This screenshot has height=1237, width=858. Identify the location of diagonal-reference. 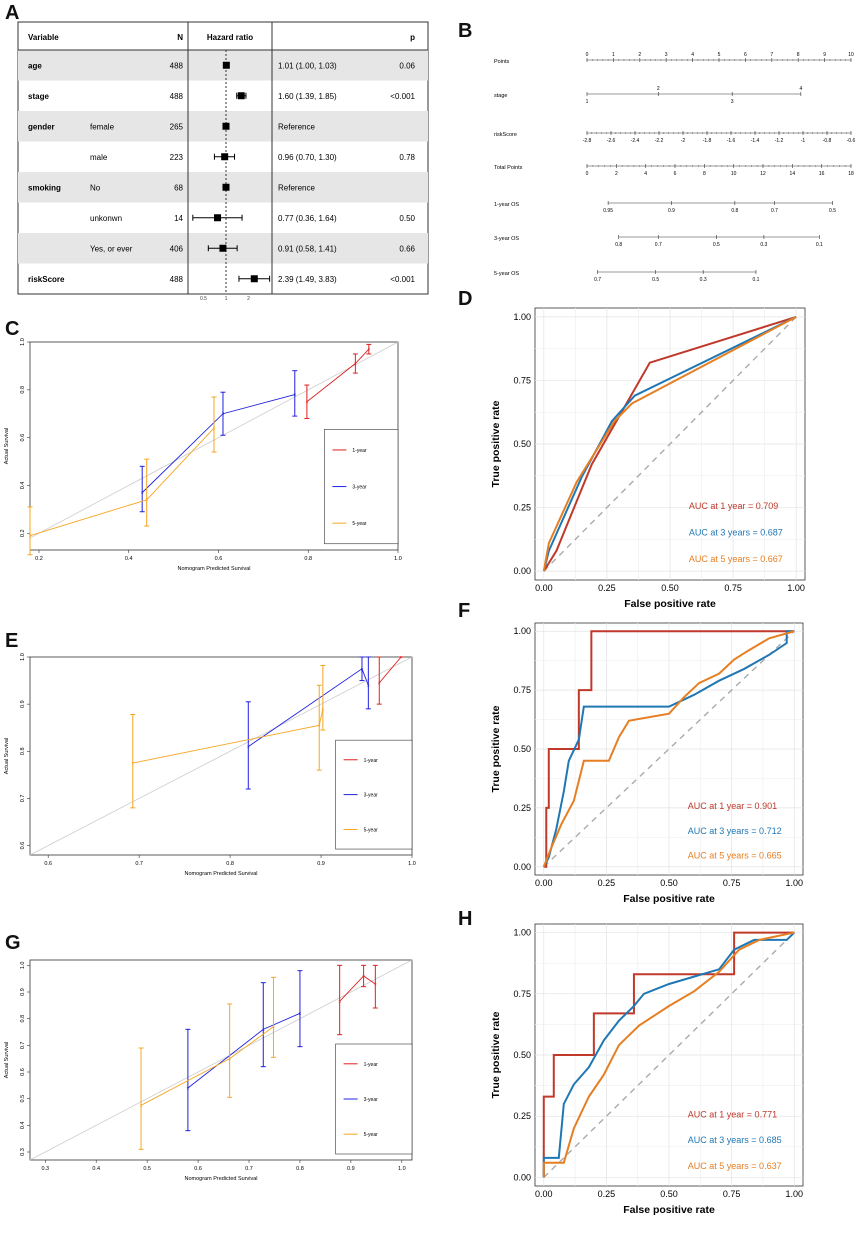
(670, 444).